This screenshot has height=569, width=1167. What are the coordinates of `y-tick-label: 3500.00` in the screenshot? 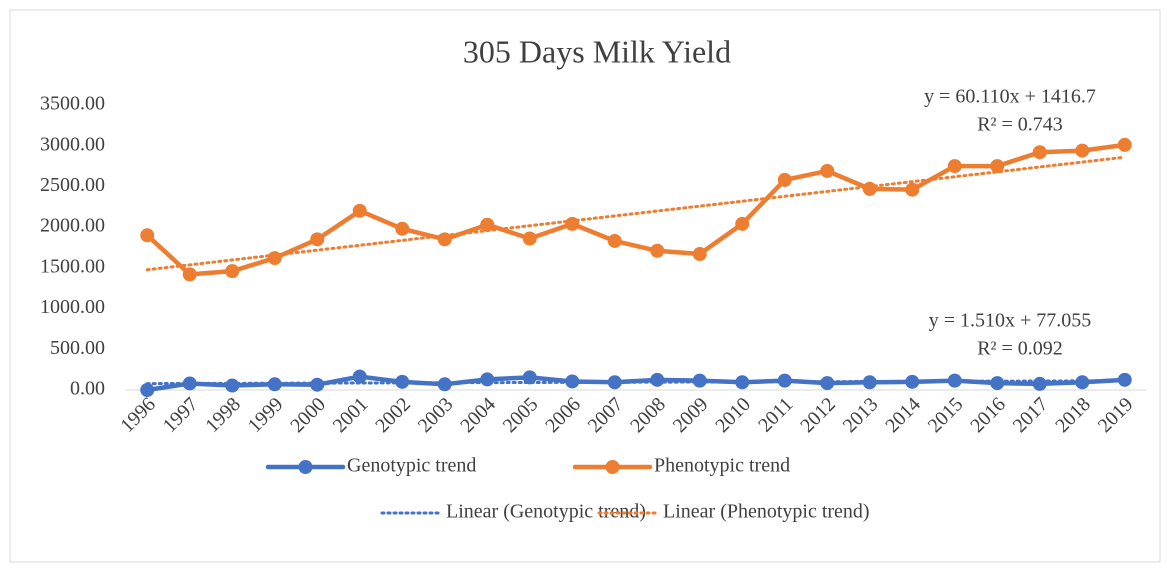 It's located at (72, 104).